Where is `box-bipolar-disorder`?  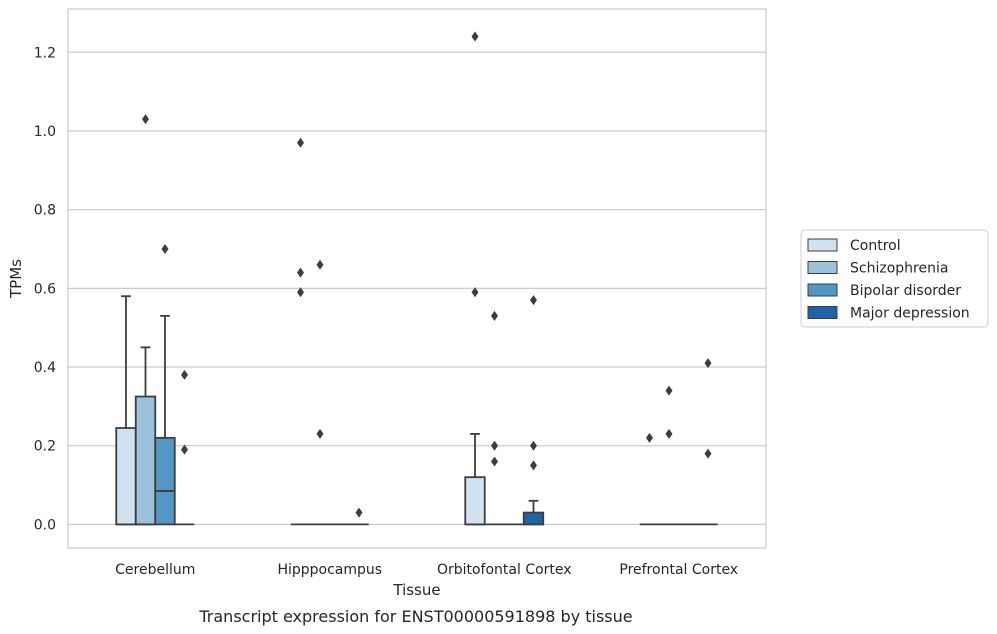 box-bipolar-disorder is located at coordinates (165, 384).